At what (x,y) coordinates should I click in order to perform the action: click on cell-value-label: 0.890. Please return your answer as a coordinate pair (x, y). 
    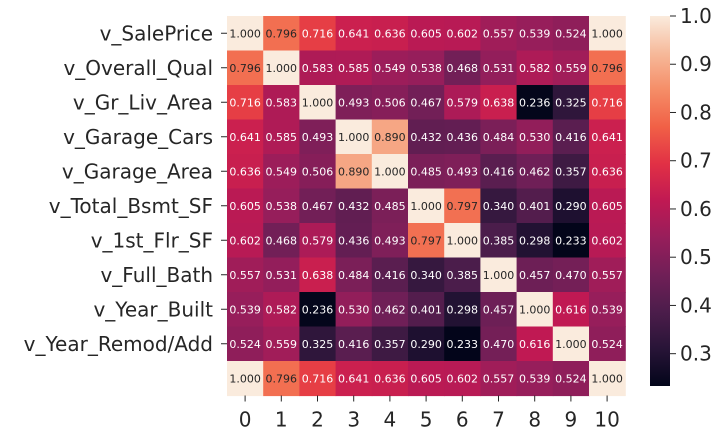
    Looking at the image, I should click on (354, 171).